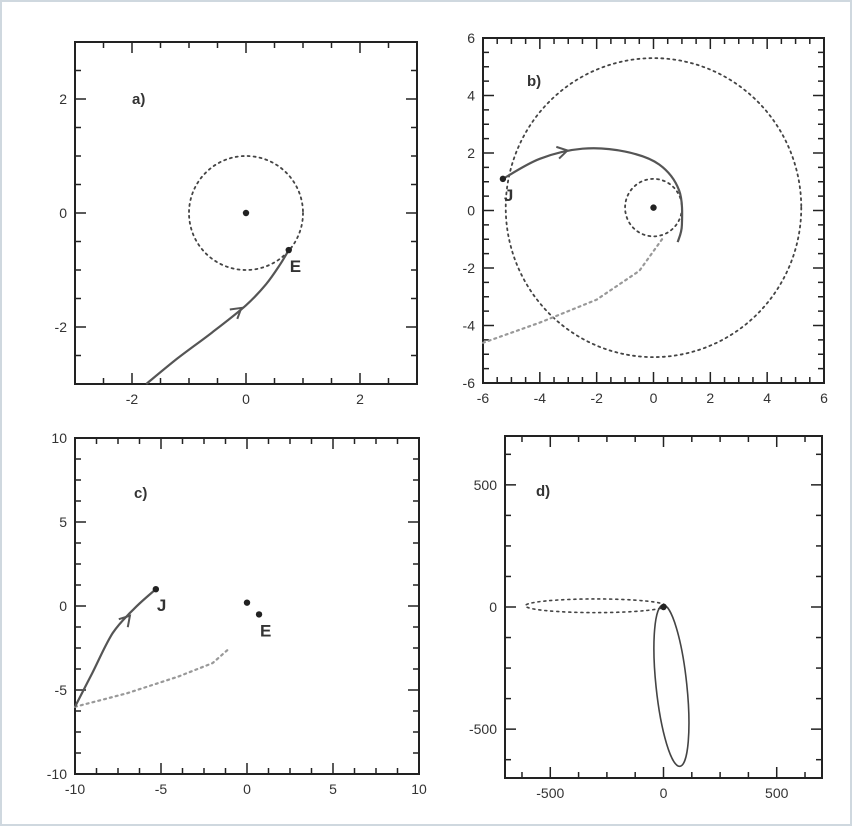  What do you see at coordinates (534, 81) in the screenshot?
I see `panel-b-label: b)` at bounding box center [534, 81].